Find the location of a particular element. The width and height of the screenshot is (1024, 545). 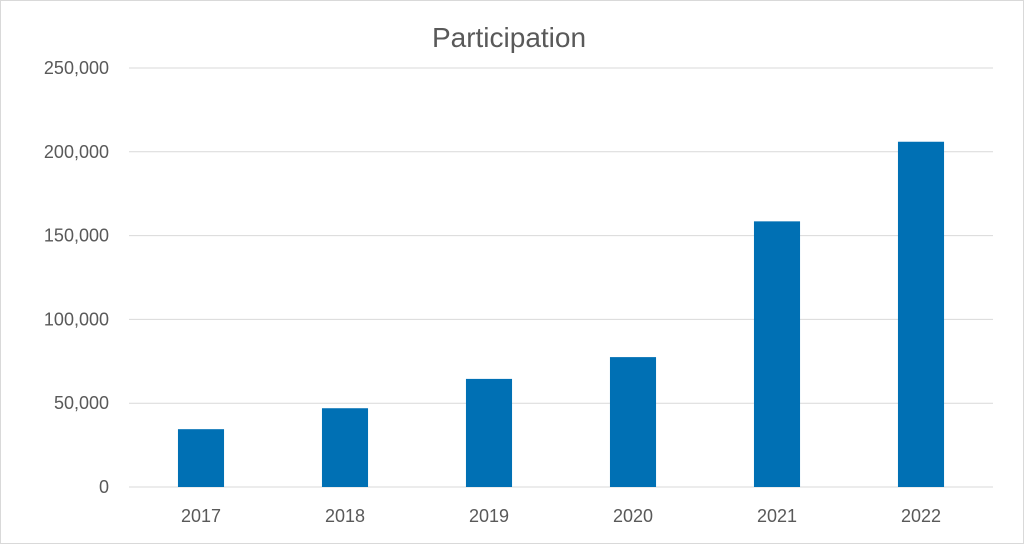

bar-2020 is located at coordinates (633, 422).